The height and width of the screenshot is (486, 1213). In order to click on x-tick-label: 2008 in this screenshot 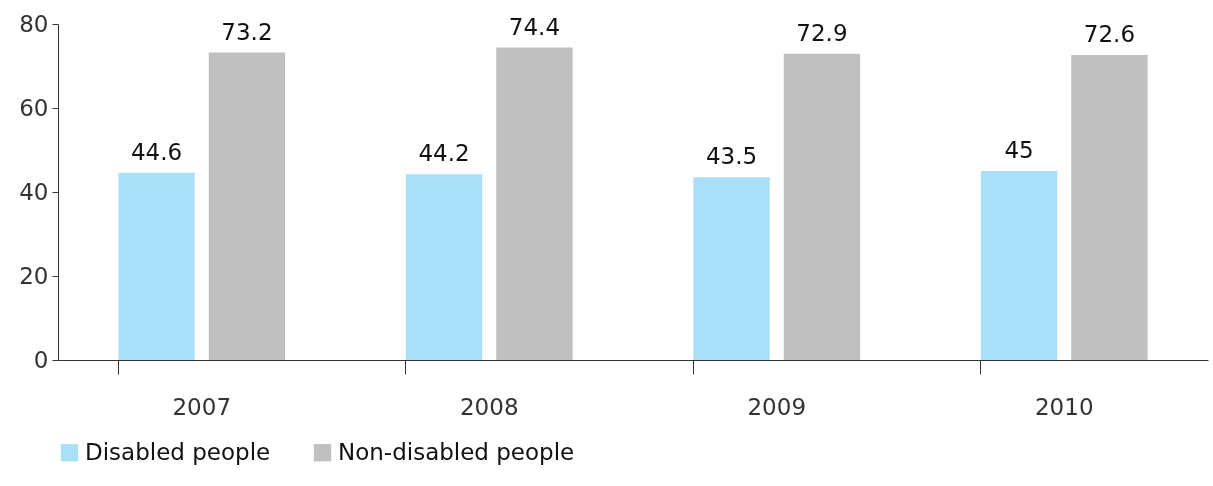, I will do `click(489, 406)`.